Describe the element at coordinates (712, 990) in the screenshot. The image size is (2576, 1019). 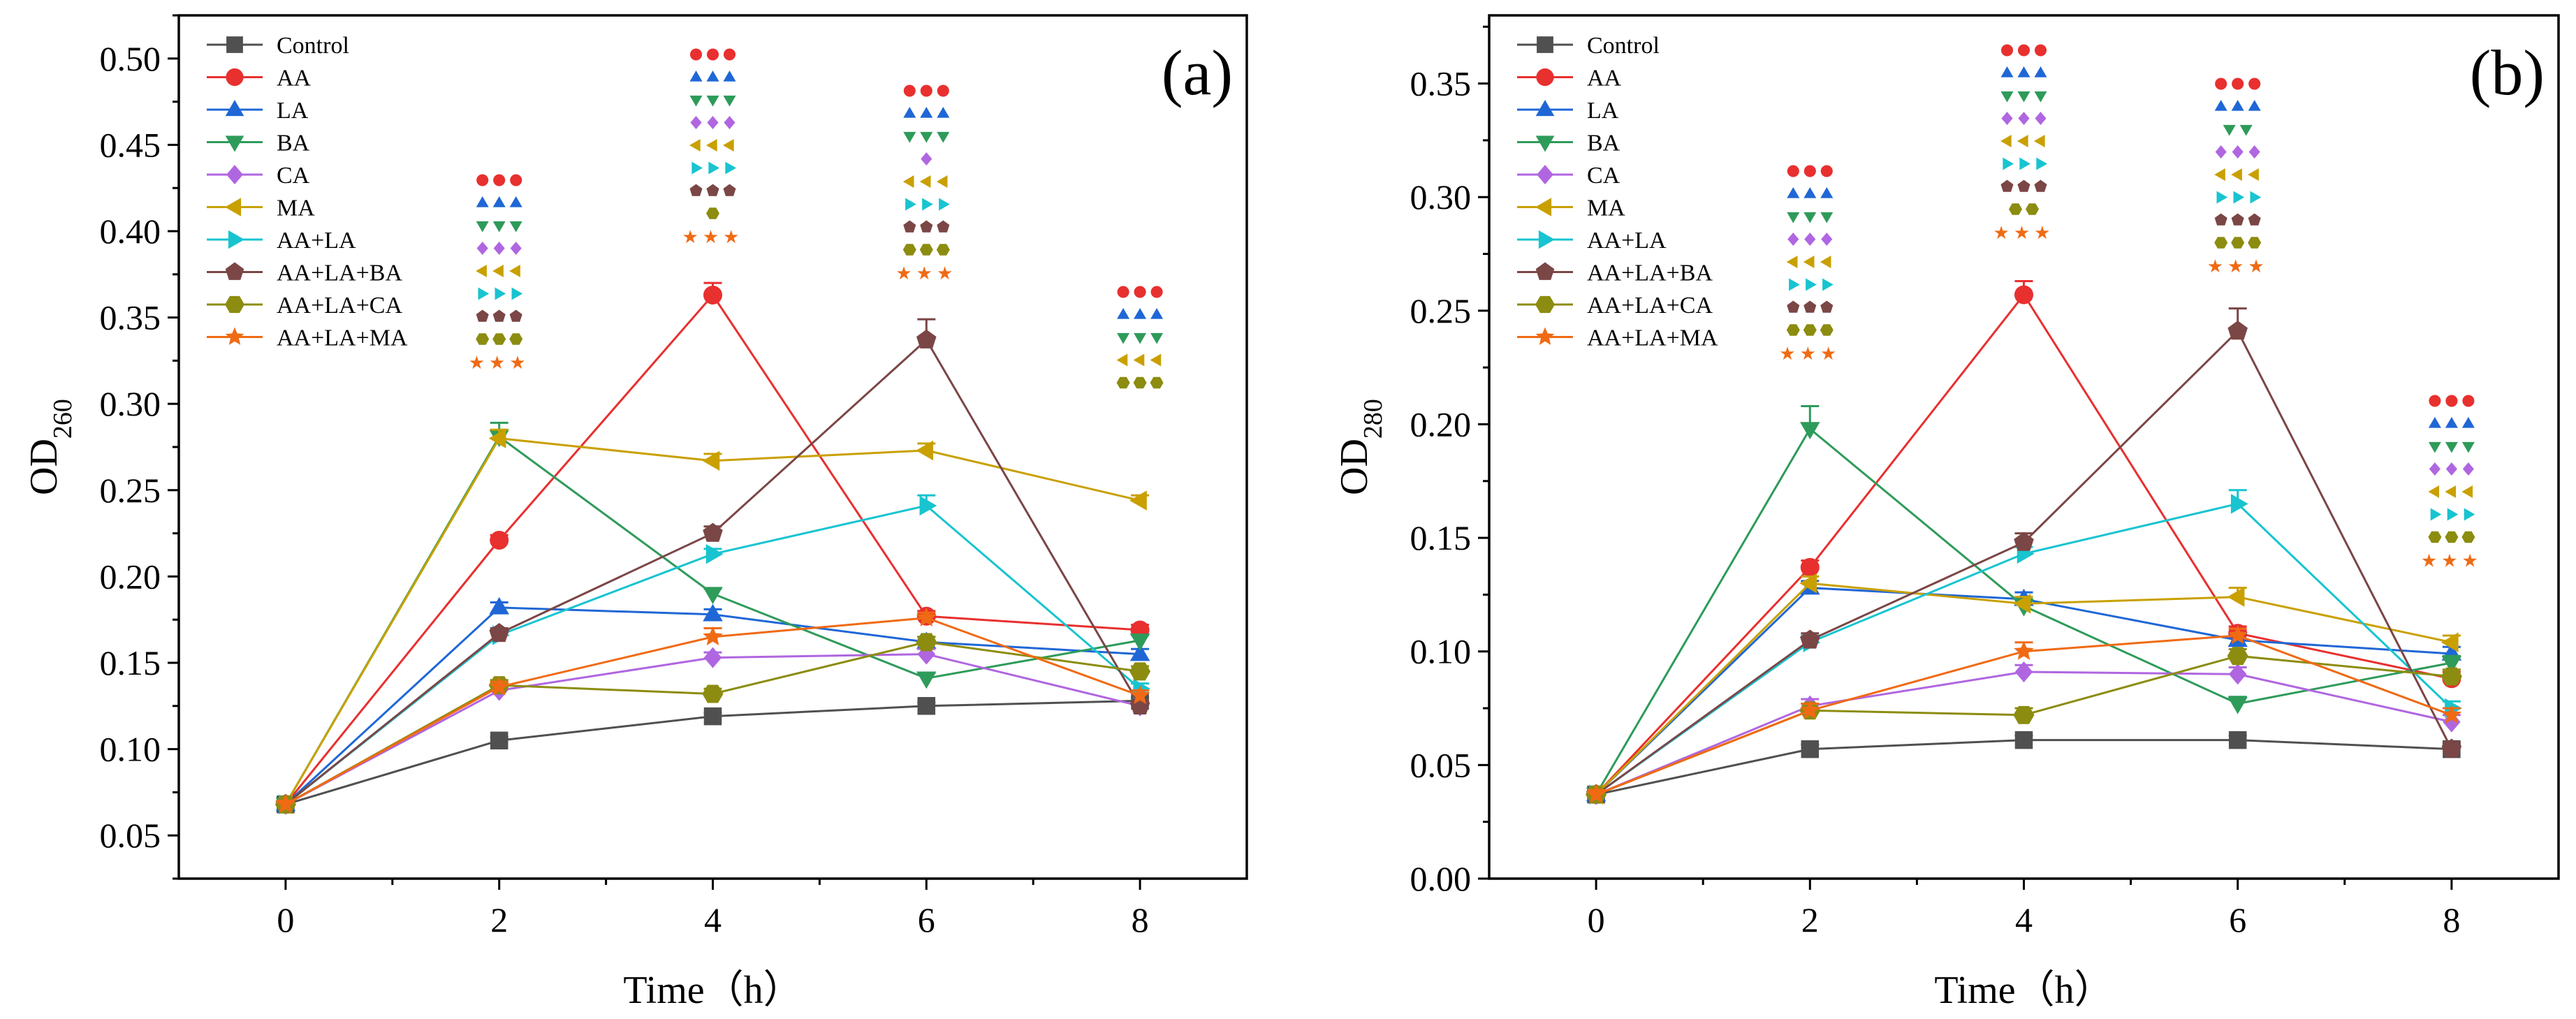
I see `panel-a-x-axis-label: Time（h）` at that location.